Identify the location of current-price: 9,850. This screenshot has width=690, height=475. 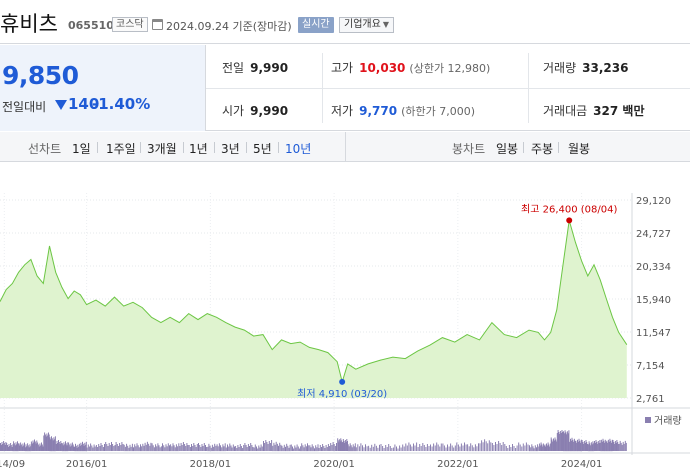
(40, 75).